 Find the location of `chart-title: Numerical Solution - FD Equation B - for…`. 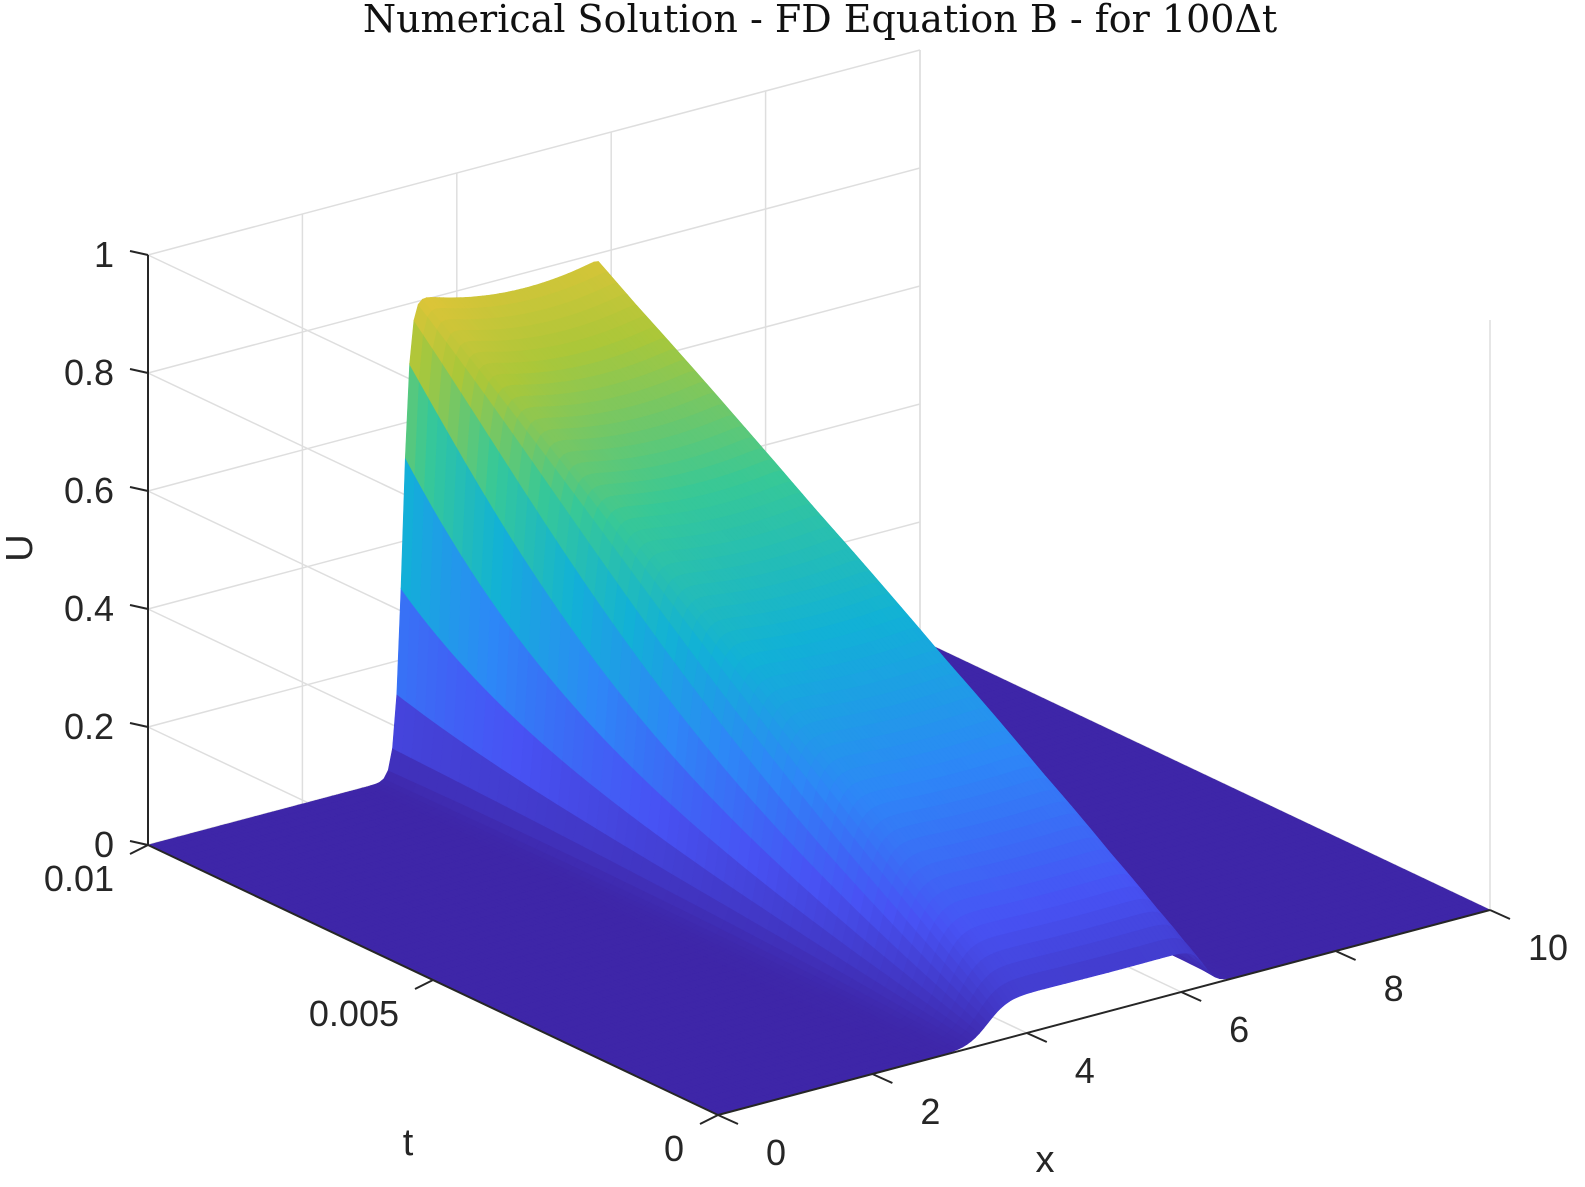

chart-title: Numerical Solution - FD Equation B - for… is located at coordinates (820, 20).